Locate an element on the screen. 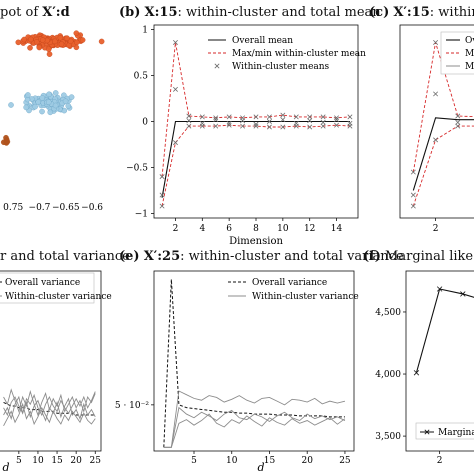  panel-a-scatter: 0.75 −0.7 −0.65 −0.6 is located at coordinates (52, 121).